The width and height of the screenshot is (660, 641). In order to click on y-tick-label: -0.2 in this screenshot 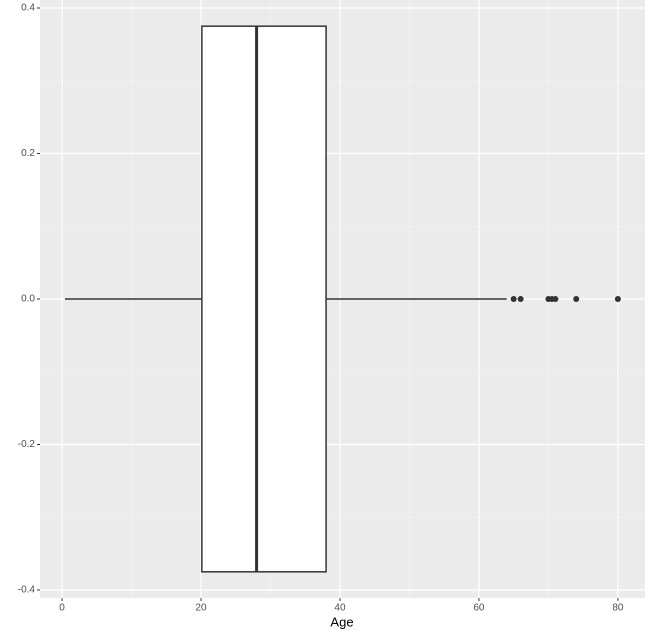, I will do `click(27, 444)`.